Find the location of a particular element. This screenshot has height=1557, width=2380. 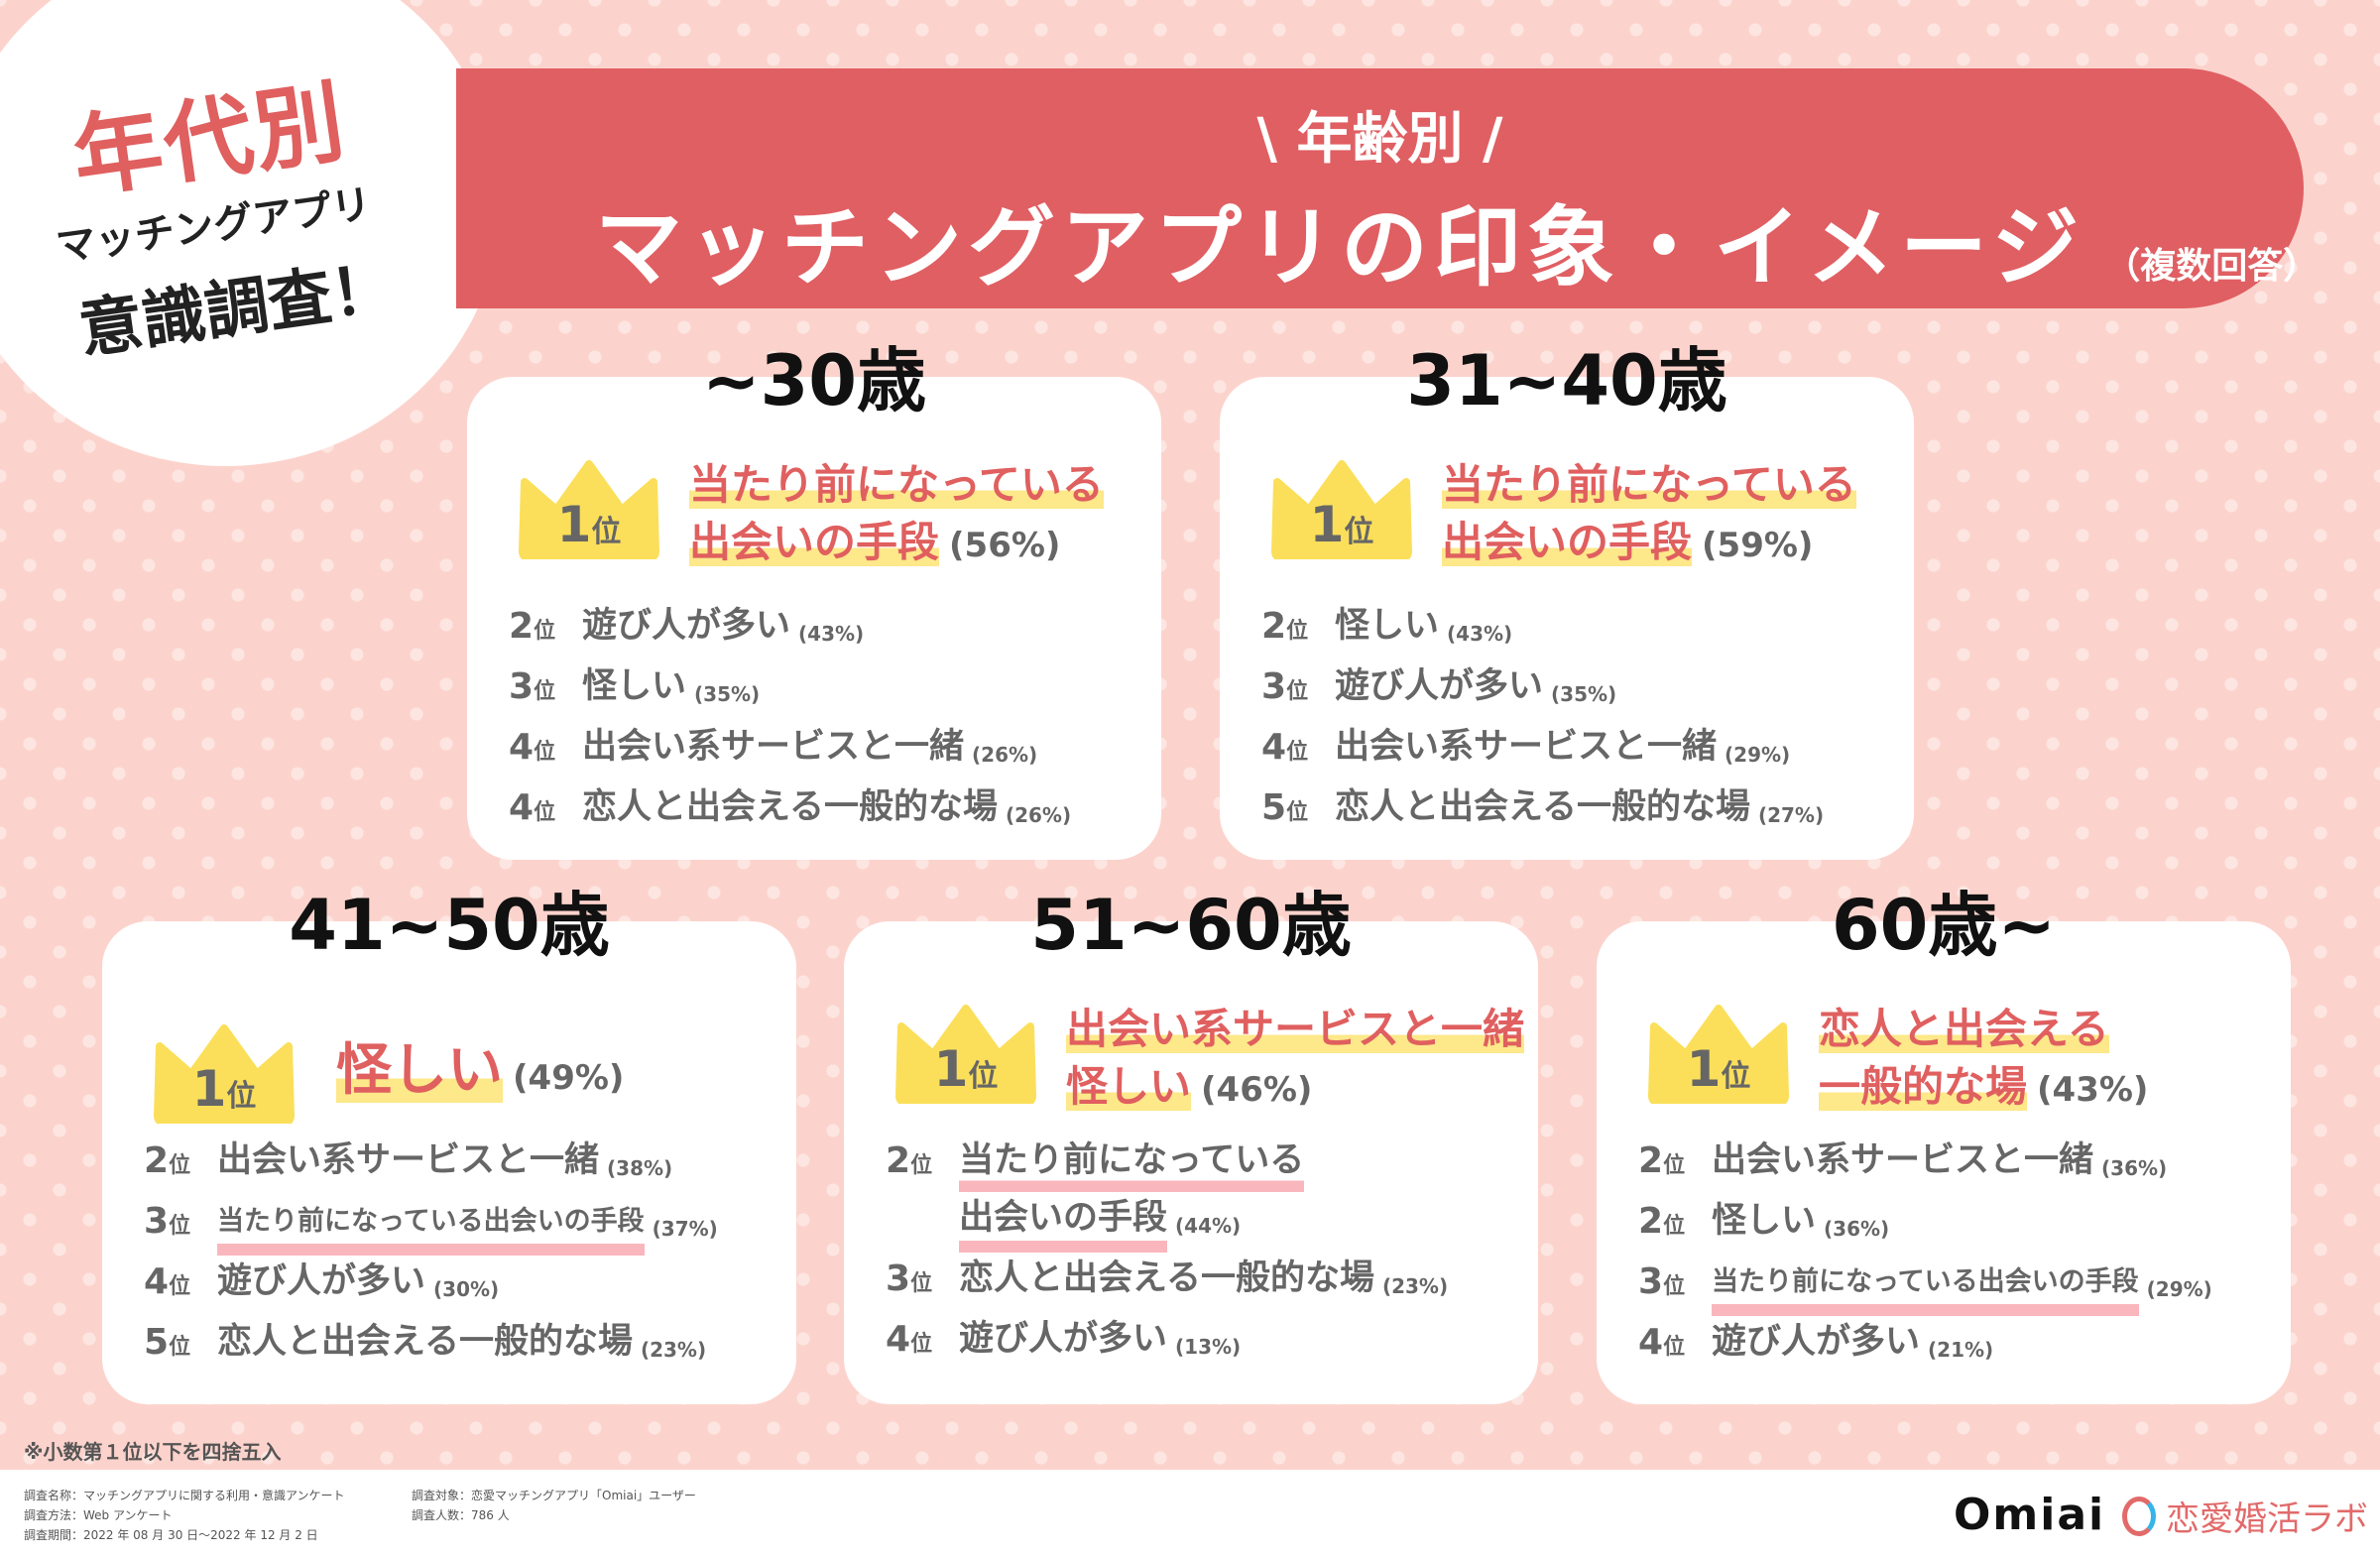

age-title: ~30歳 is located at coordinates (814, 380).